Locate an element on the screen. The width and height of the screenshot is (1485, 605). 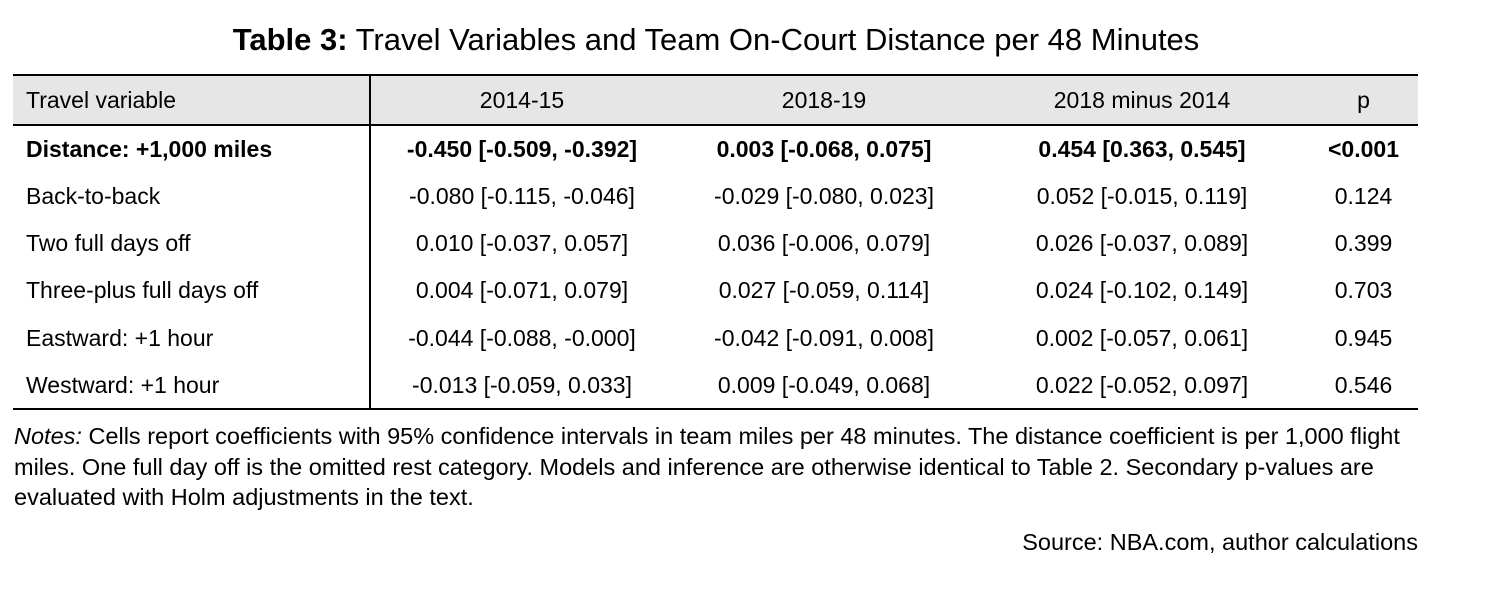
cell-2014-15: -0.450 [-0.509, -0.392] is located at coordinates (522, 148).